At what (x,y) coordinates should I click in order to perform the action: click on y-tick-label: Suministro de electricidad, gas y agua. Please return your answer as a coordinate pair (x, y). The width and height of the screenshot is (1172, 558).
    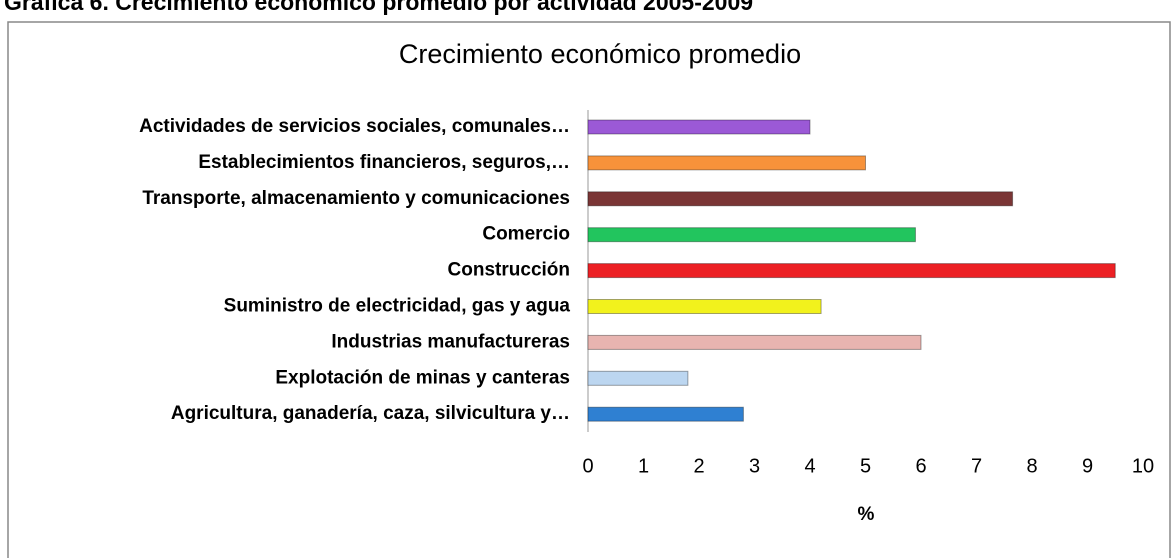
    Looking at the image, I should click on (397, 306).